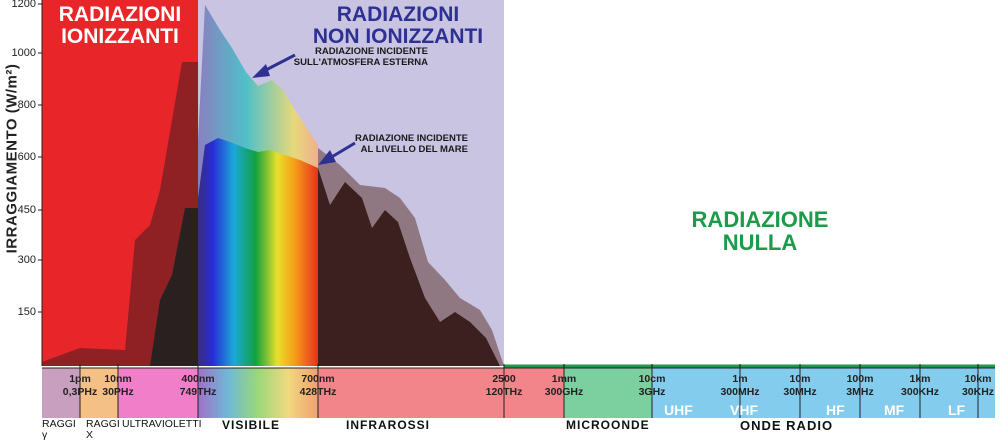  What do you see at coordinates (564, 385) in the screenshot?
I see `freq-label: 1mm 300GHz` at bounding box center [564, 385].